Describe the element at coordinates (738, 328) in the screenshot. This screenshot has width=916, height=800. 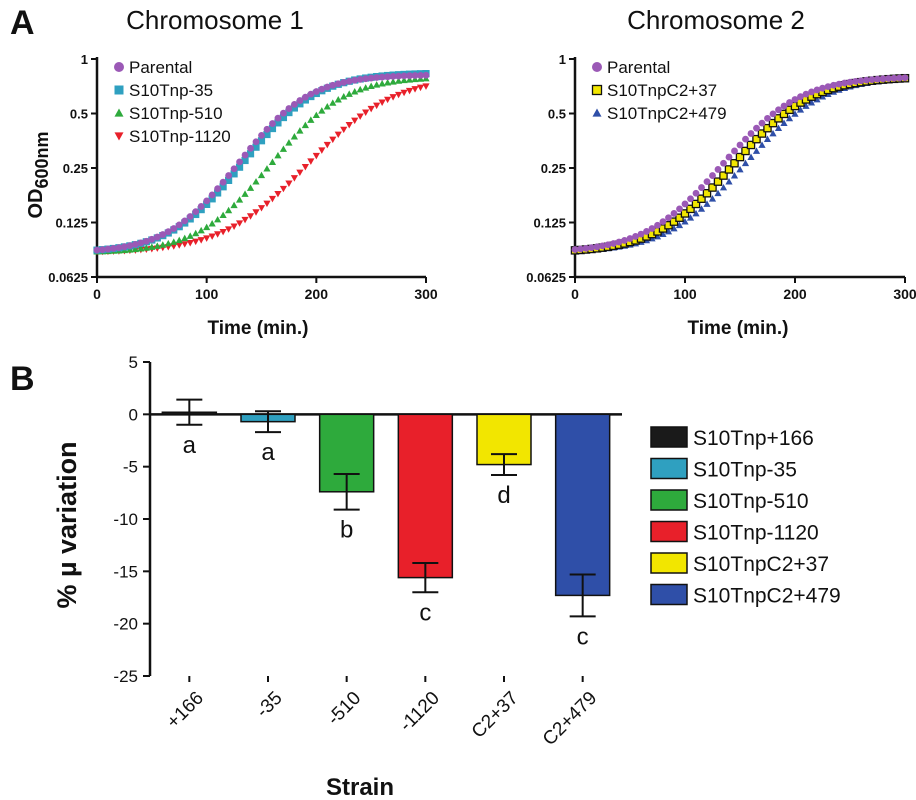
I see `chart2-xlabel: Time (min.)` at that location.